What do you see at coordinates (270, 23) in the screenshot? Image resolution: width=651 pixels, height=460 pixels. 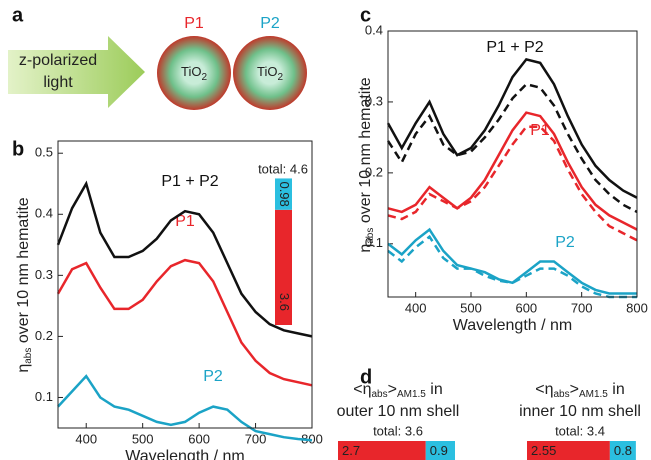 I see `particle-label: P2` at bounding box center [270, 23].